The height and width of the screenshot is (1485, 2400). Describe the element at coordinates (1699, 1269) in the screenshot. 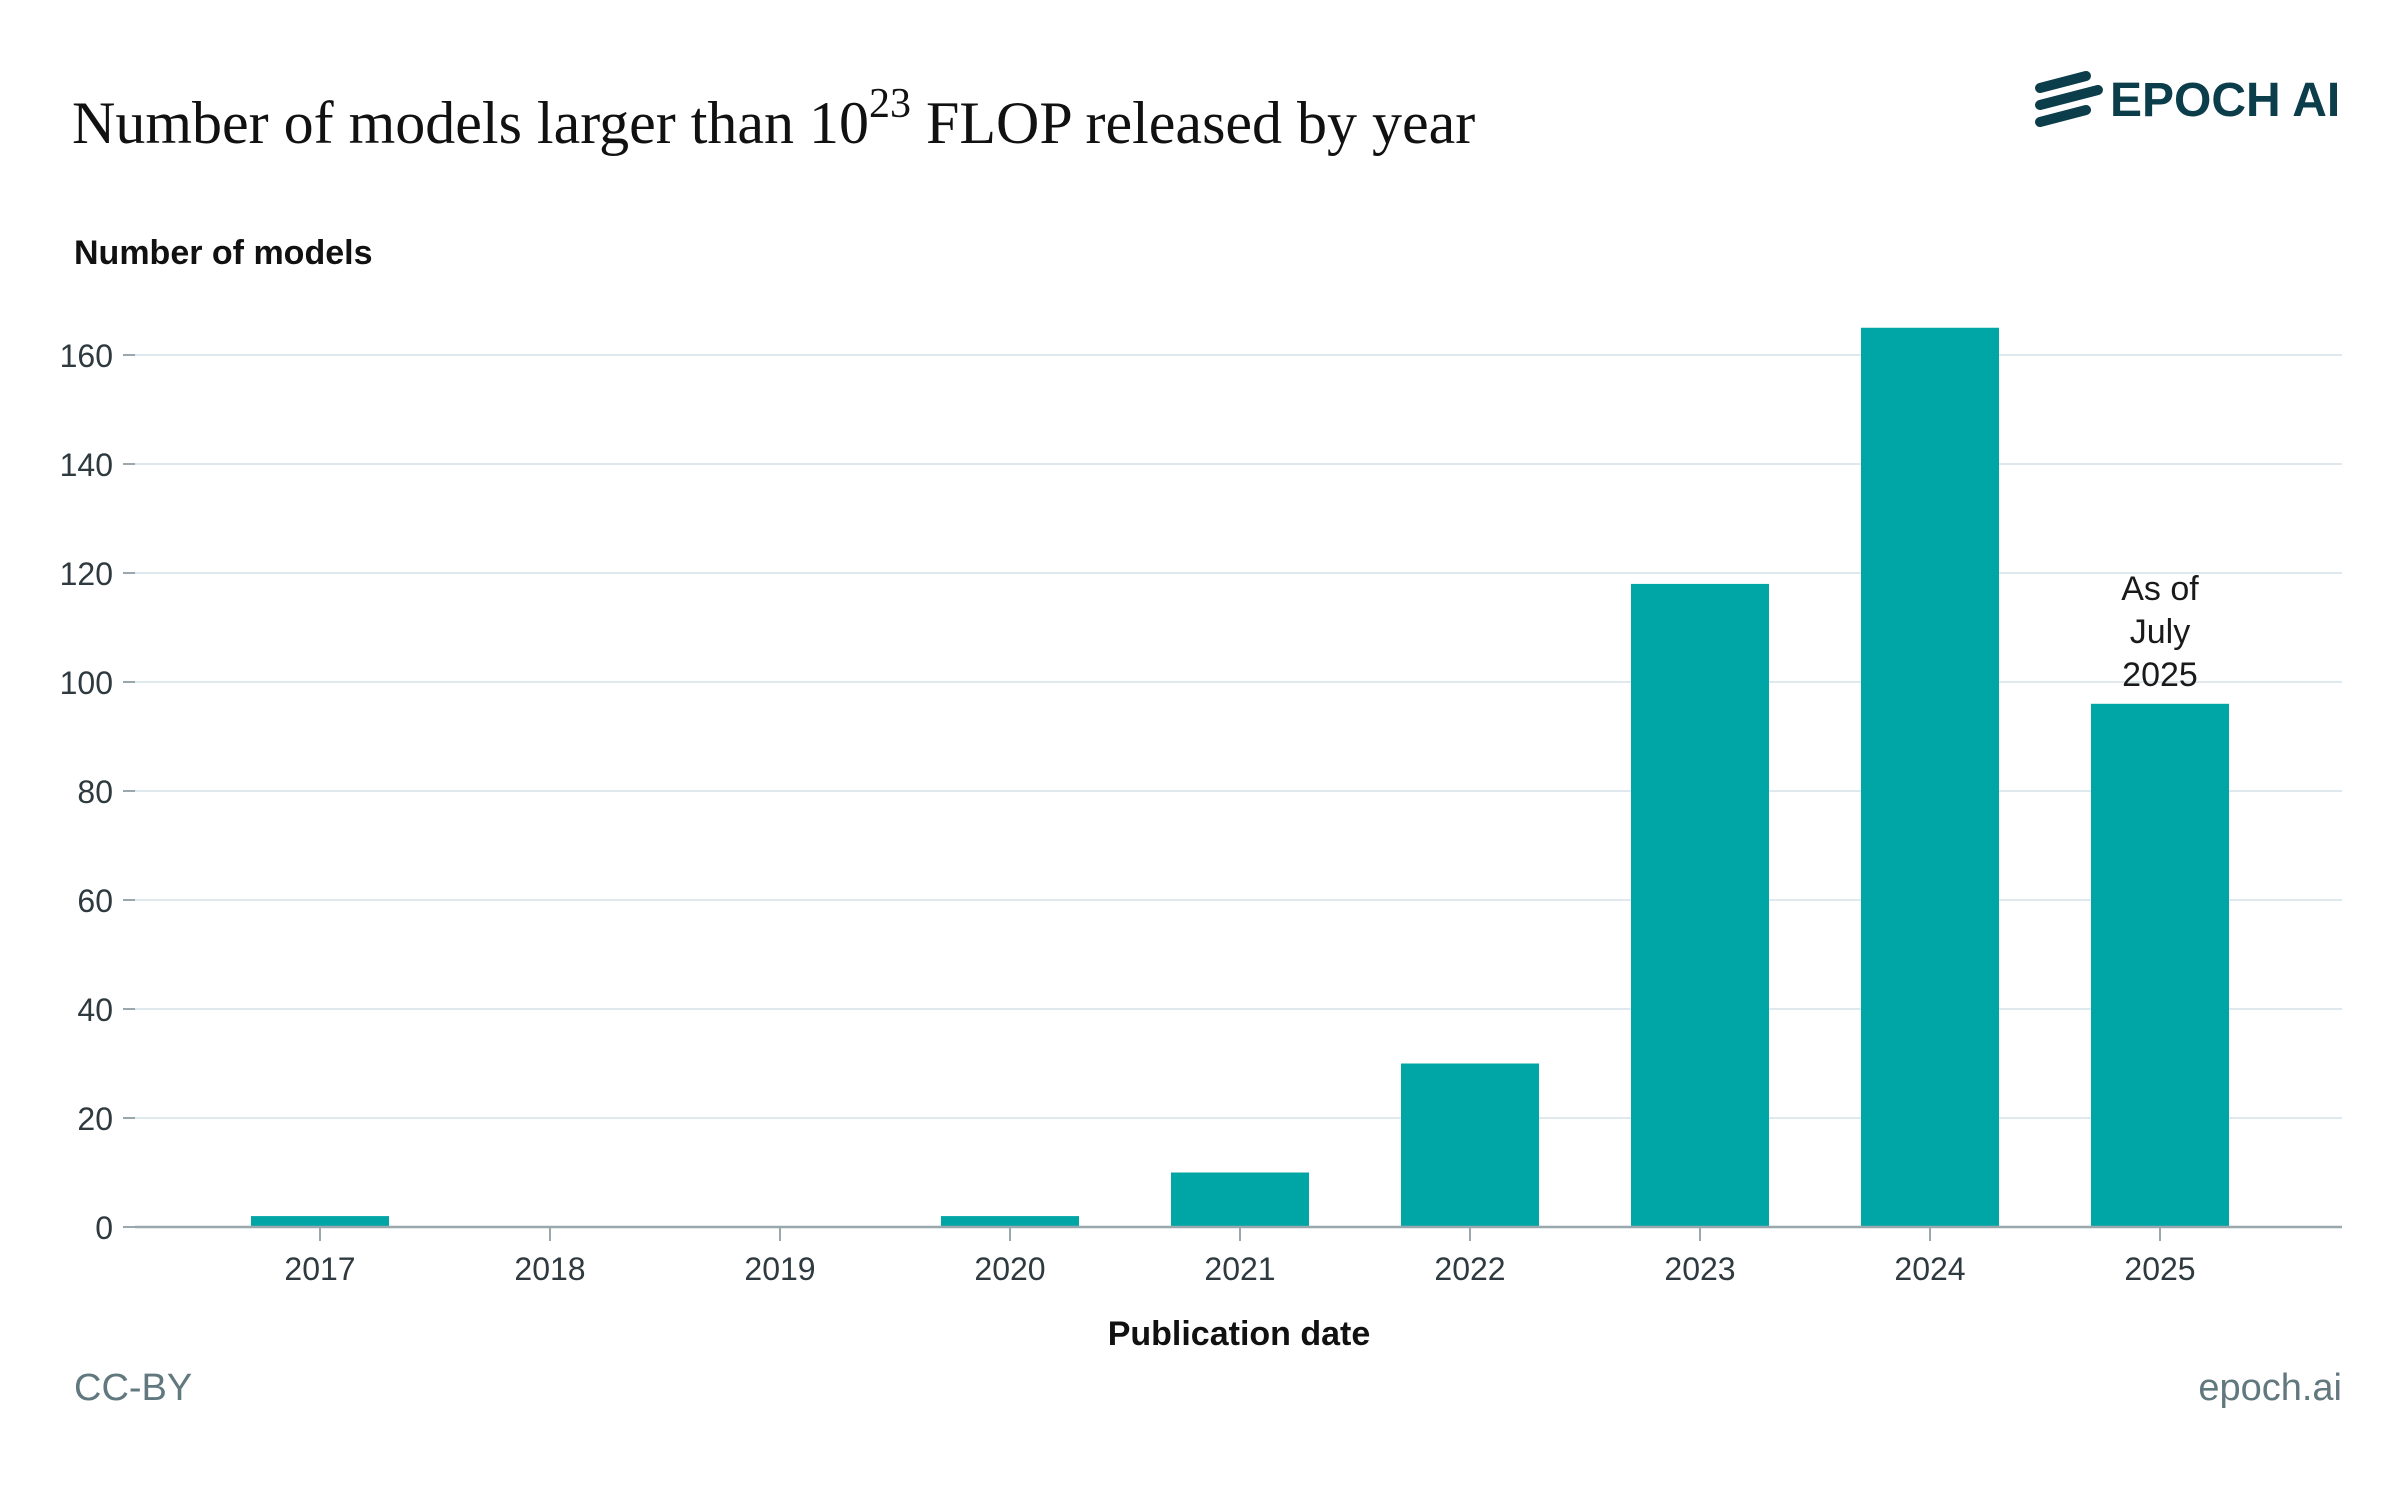

I see `x-tick-label-2023: 2023` at that location.